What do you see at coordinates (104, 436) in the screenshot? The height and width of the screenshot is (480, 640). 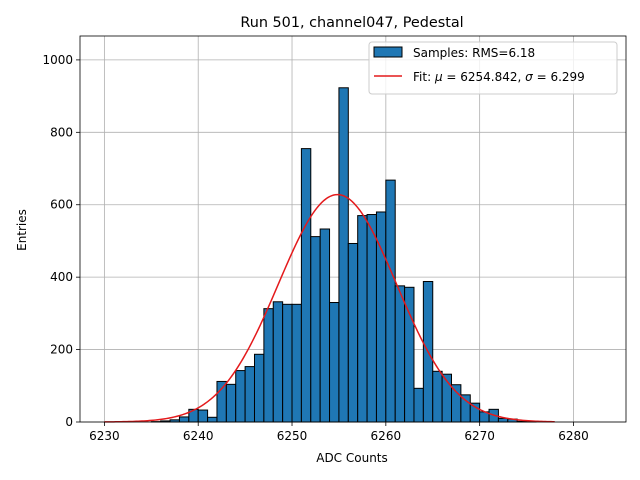 I see `x-tick-label: 6230` at bounding box center [104, 436].